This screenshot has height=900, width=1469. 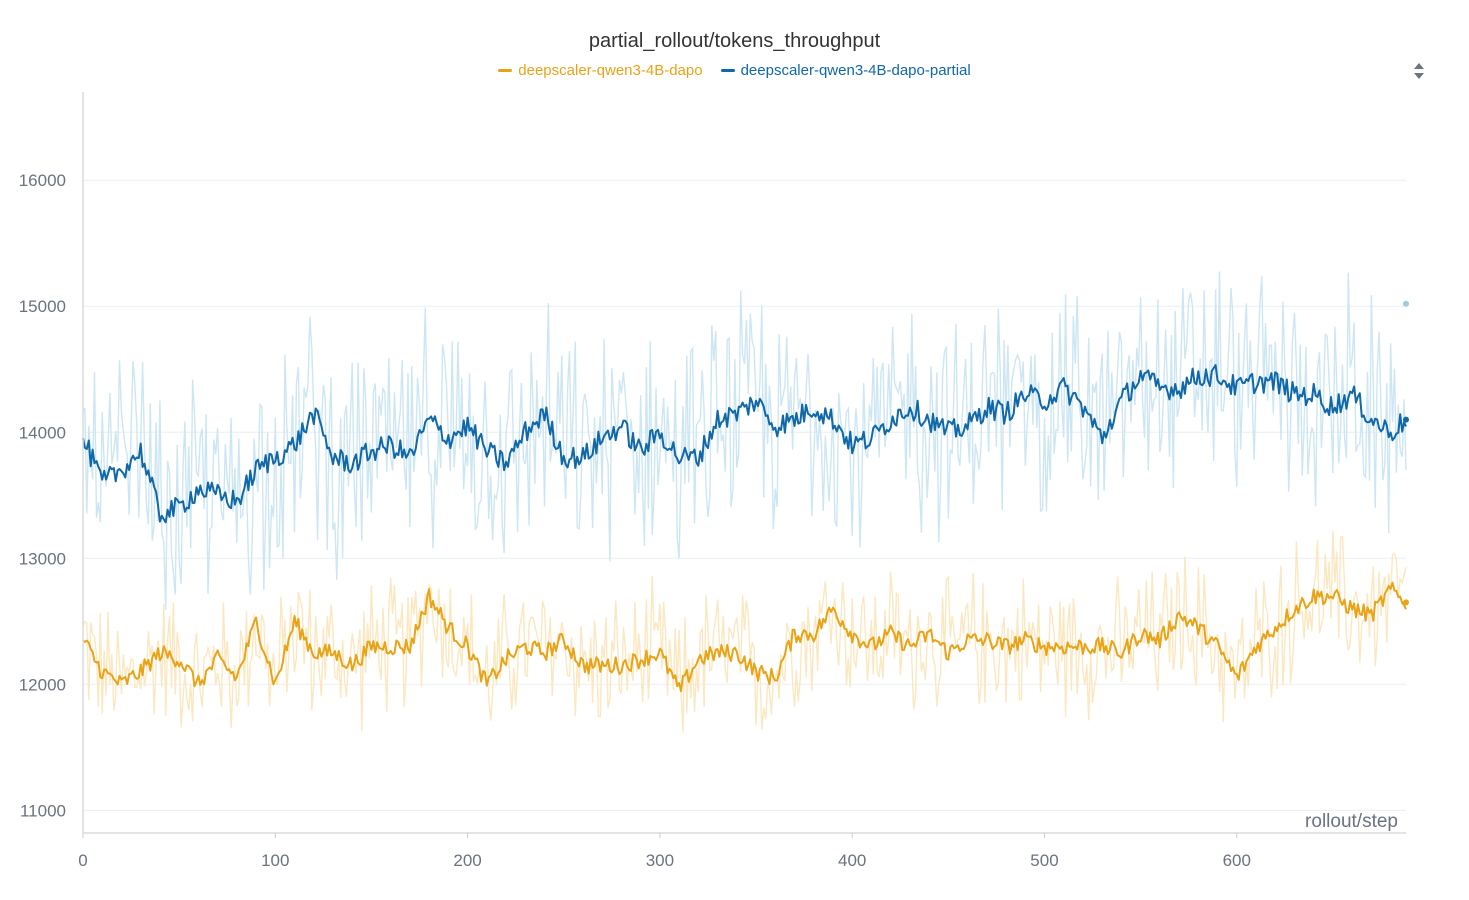 I want to click on legend-label-dapo-partial: deepscaler-qwen3-4B-dapo-partial, so click(x=855, y=70).